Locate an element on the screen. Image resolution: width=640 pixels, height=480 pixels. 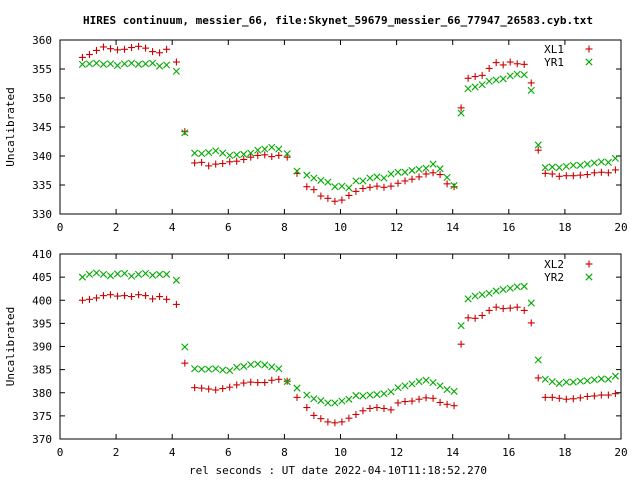
x-tick-label: 18 is located at coordinates (564, 227).